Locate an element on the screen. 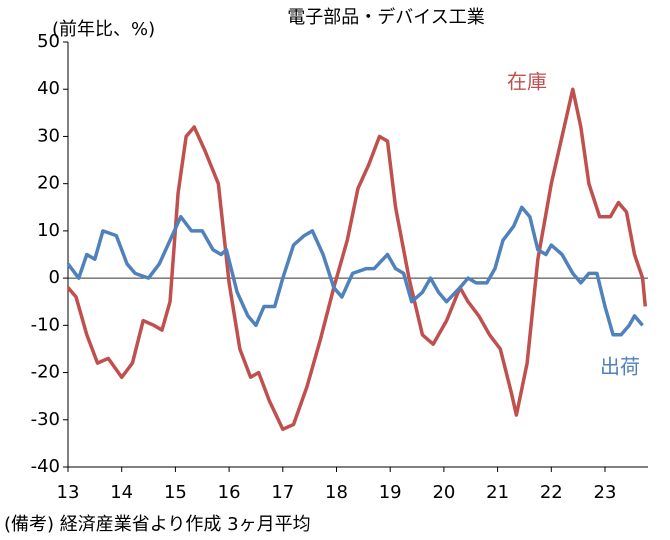  footnote: (備考) 経済産業省より作成 3ヶ月平均 is located at coordinates (157, 524).